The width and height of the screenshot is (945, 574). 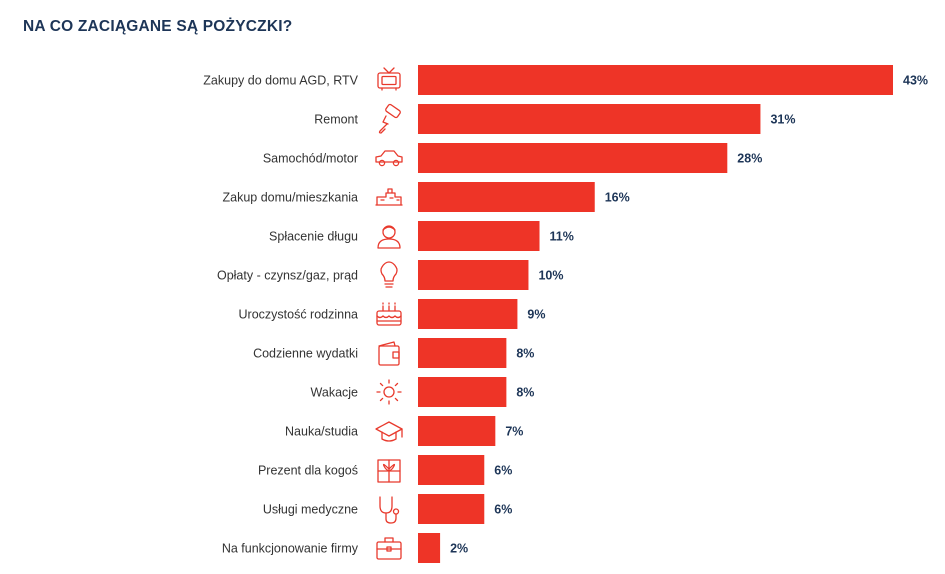 What do you see at coordinates (287, 276) in the screenshot?
I see `category-label: Opłaty - czynsz/gaz, prąd` at bounding box center [287, 276].